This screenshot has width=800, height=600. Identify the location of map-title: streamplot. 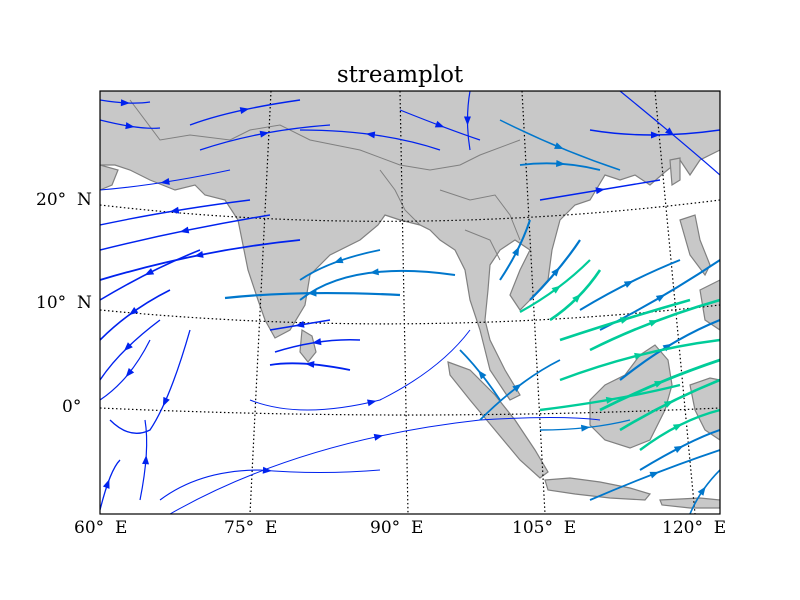
(400, 75).